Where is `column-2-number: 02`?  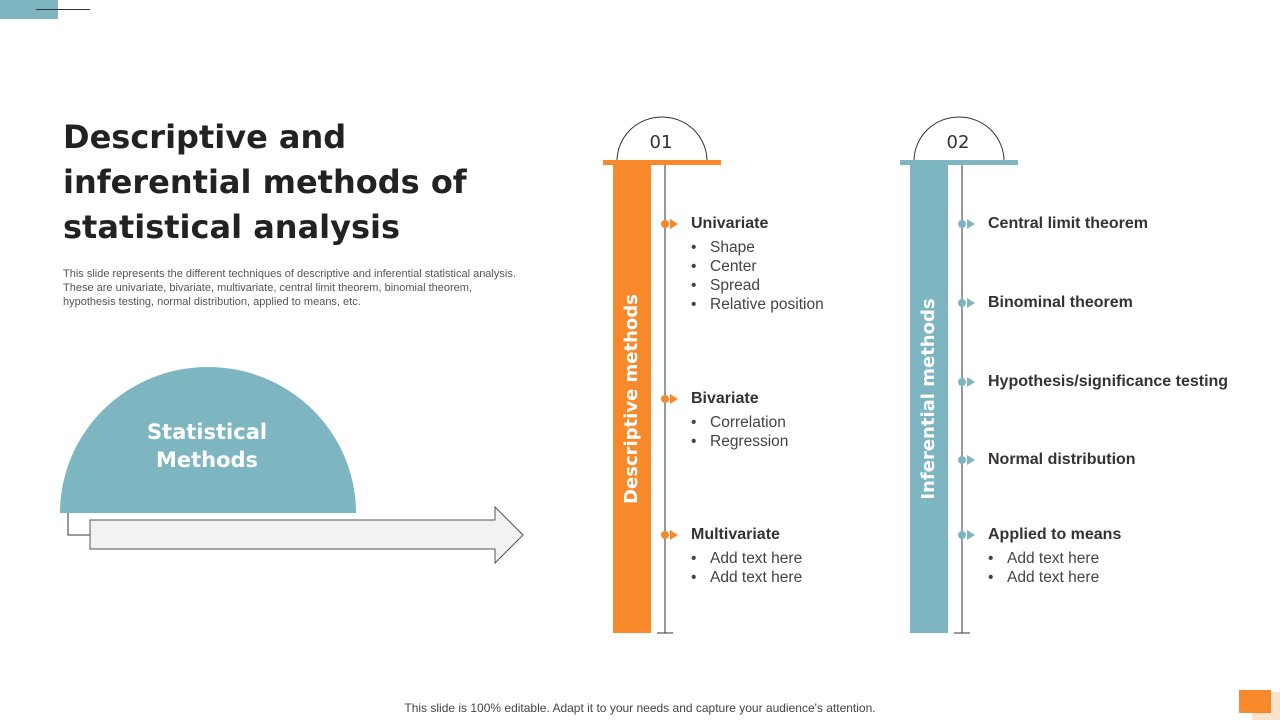
column-2-number: 02 is located at coordinates (958, 142).